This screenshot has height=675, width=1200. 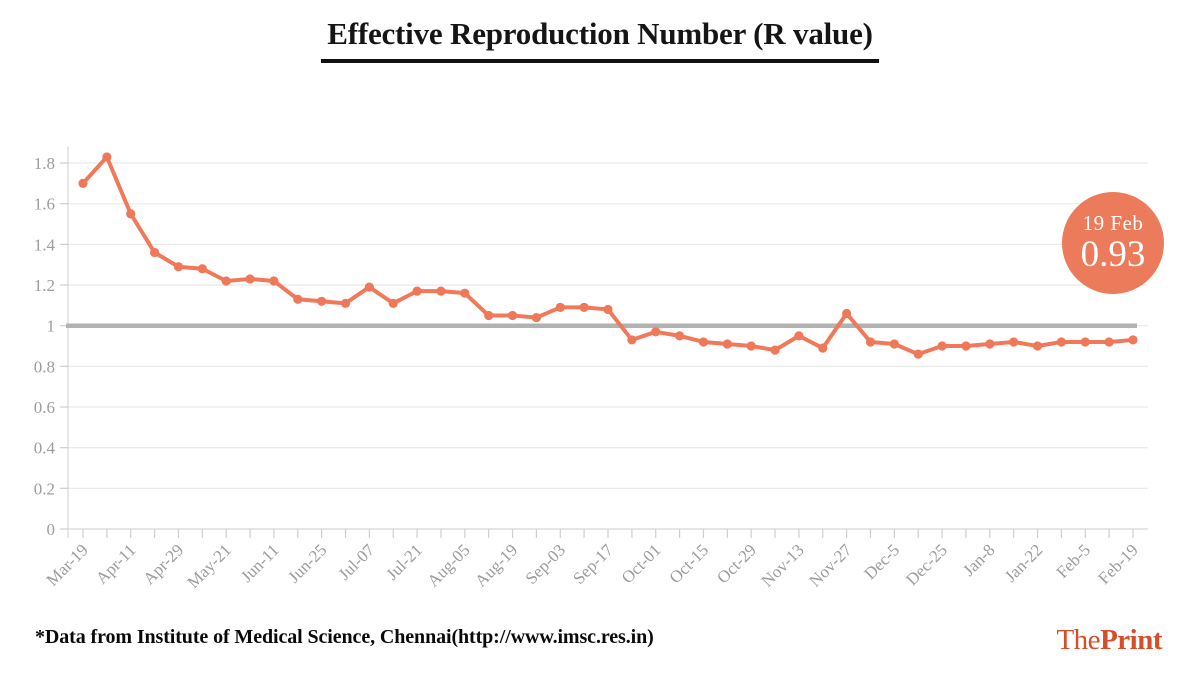 I want to click on svg-text: Feb-5, so click(x=1073, y=560).